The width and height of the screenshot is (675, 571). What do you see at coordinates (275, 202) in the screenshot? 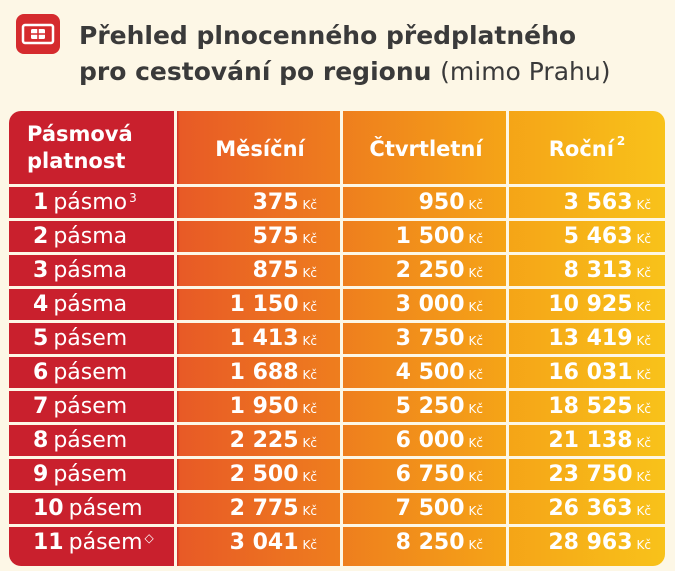
I see `monthly-price-value: 375` at bounding box center [275, 202].